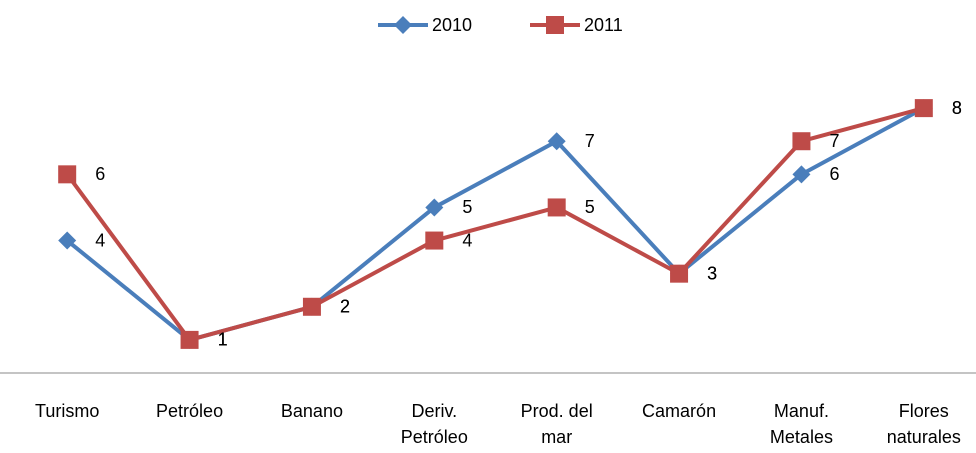  What do you see at coordinates (923, 424) in the screenshot?
I see `x-tick-label: Flores naturales` at bounding box center [923, 424].